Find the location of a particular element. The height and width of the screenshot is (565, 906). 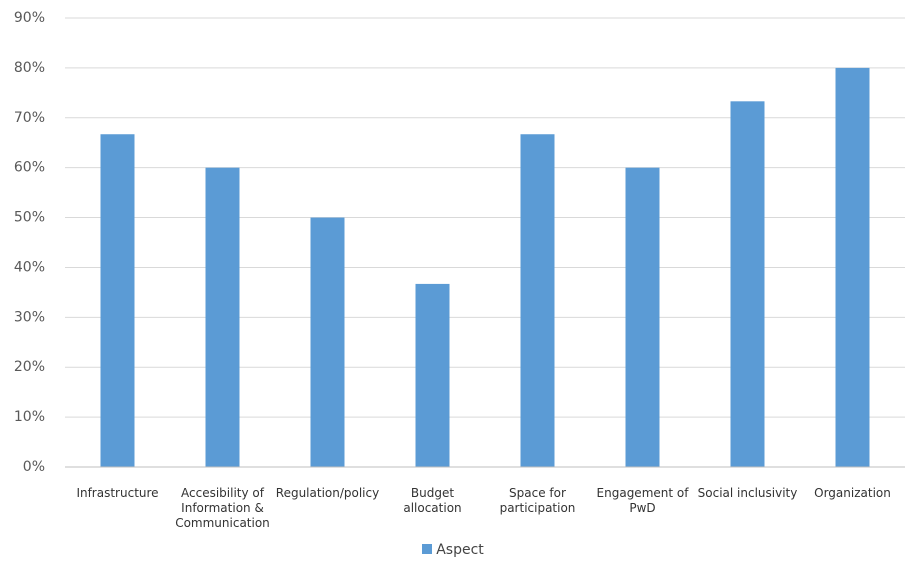

legend-label: Aspect is located at coordinates (460, 550).